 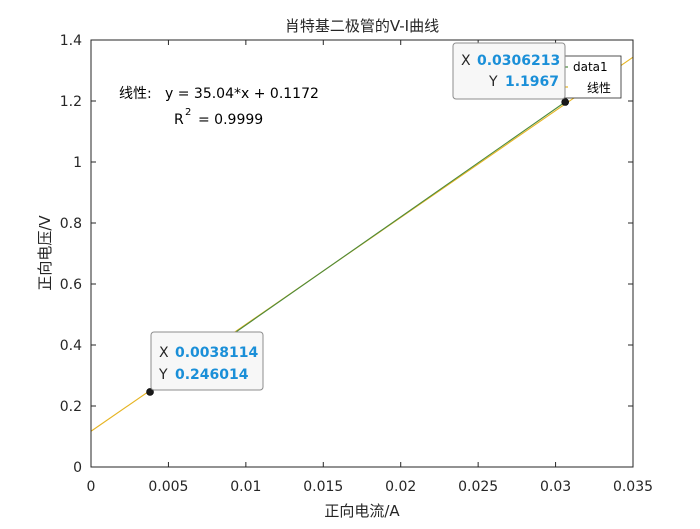 What do you see at coordinates (565, 102) in the screenshot?
I see `datatip-point-high` at bounding box center [565, 102].